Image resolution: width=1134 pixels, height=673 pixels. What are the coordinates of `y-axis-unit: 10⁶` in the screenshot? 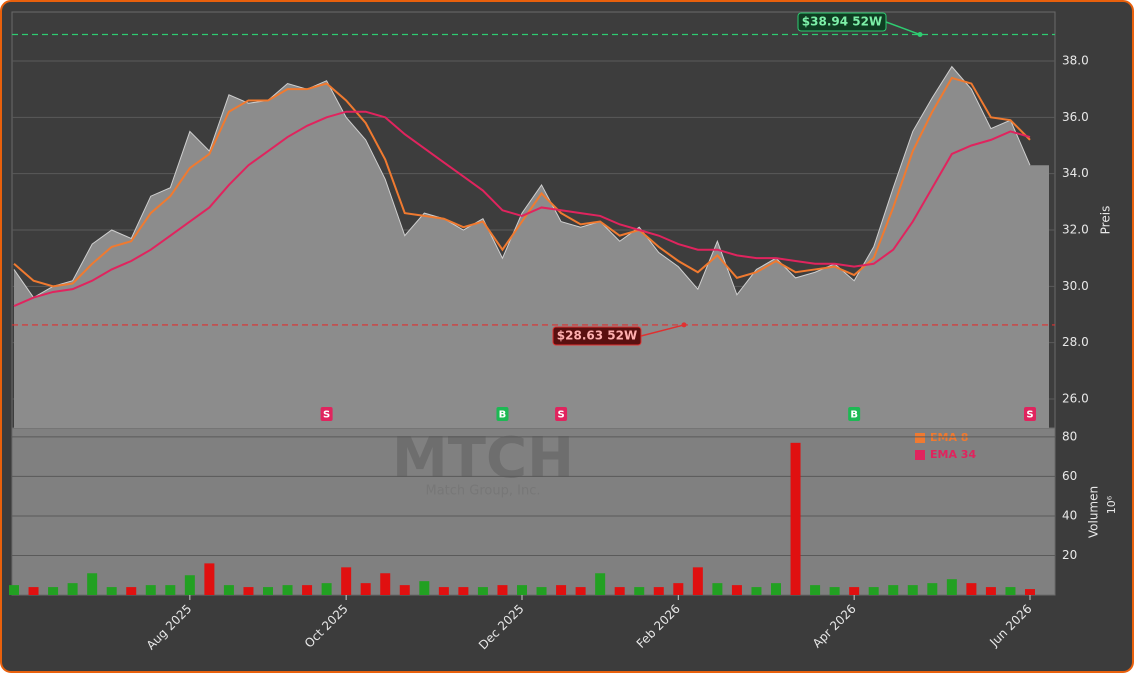 It's located at (1111, 504).